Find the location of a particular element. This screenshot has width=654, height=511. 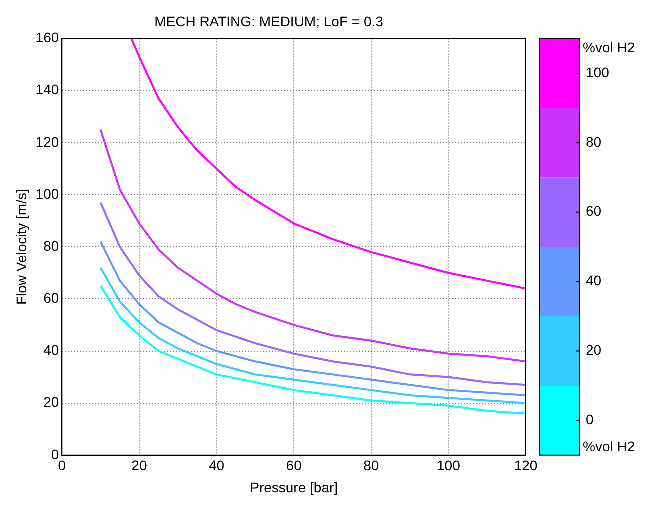

color-bar-label: 20 is located at coordinates (594, 350).